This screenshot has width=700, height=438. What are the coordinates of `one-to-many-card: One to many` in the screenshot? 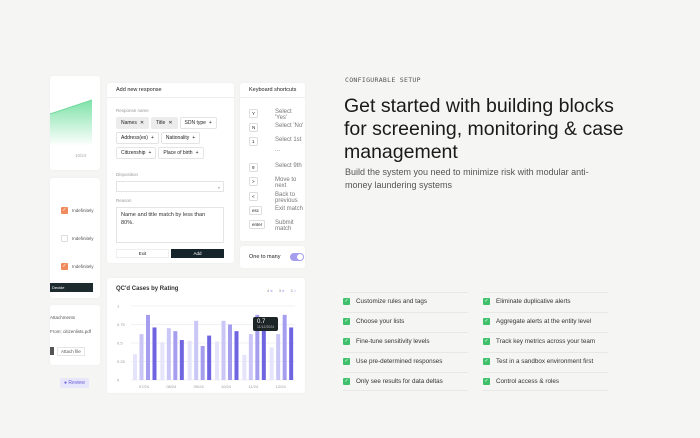 It's located at (272, 257).